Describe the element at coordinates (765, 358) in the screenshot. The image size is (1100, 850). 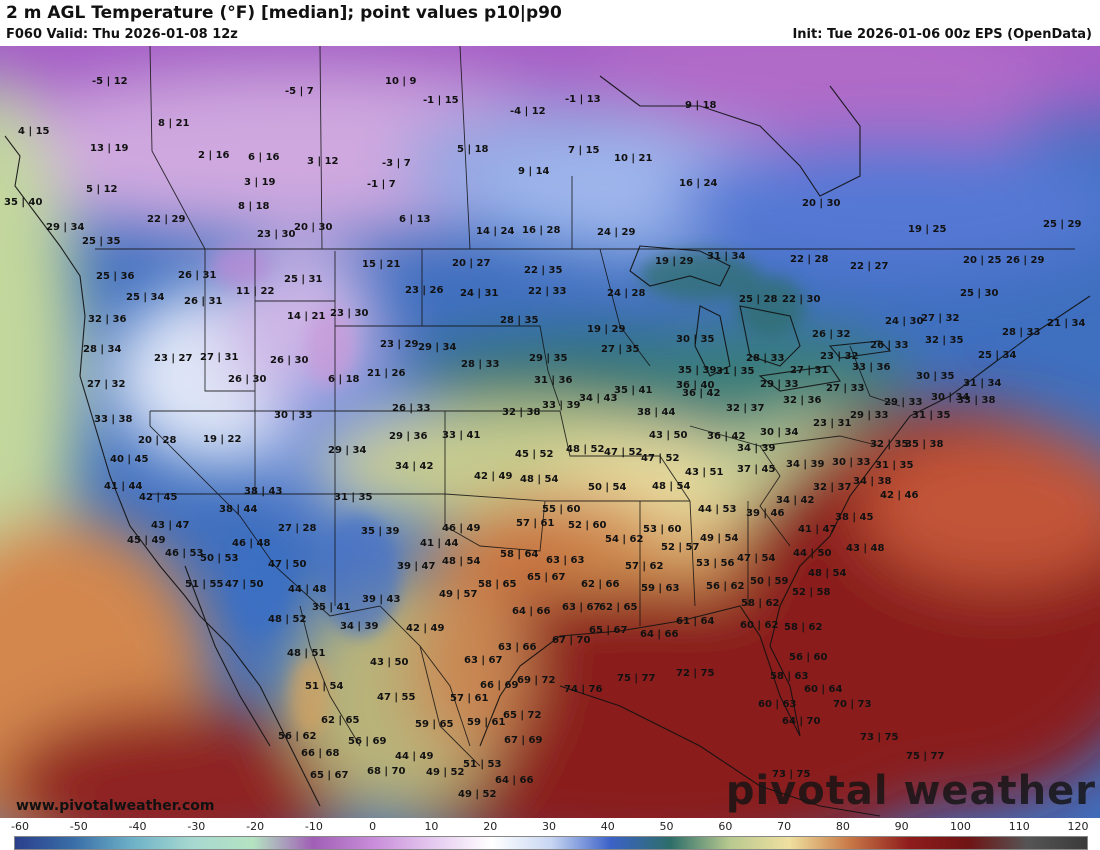
I see `point-value: 28 | 33` at that location.